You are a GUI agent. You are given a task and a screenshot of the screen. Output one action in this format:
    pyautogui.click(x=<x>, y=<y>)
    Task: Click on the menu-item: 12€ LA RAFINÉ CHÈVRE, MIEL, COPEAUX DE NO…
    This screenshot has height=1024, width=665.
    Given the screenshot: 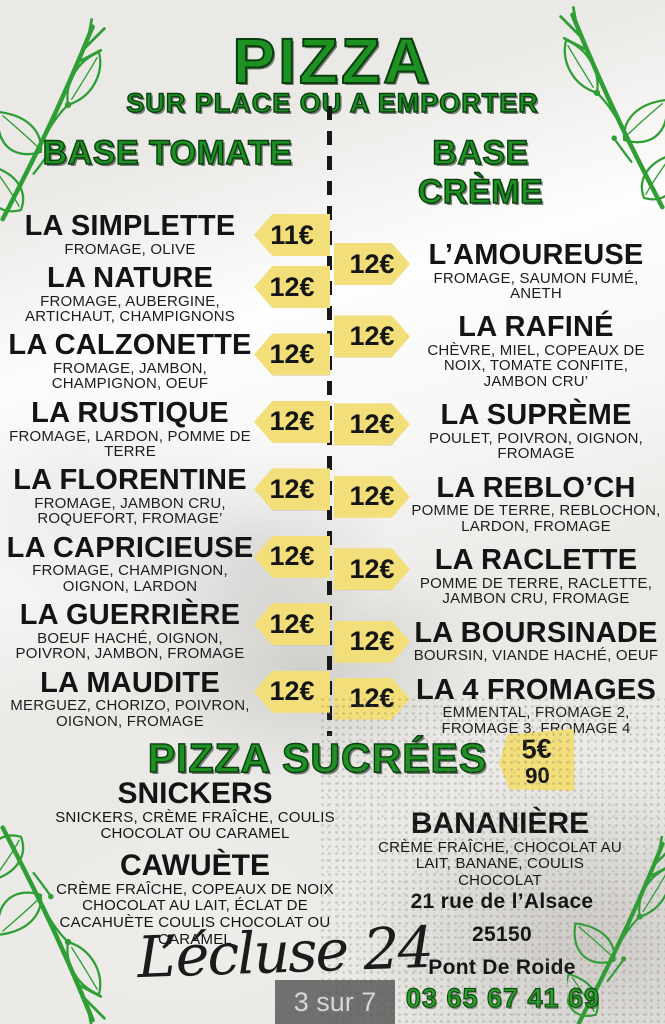 What is the action you would take?
    pyautogui.click(x=498, y=351)
    